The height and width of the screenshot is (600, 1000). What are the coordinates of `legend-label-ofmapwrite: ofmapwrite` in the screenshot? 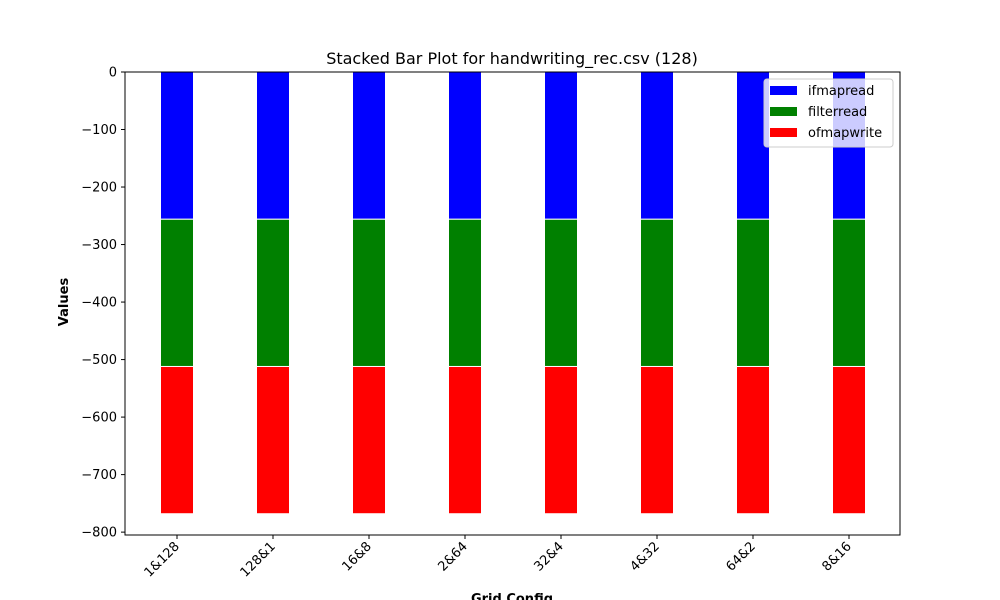 It's located at (845, 133).